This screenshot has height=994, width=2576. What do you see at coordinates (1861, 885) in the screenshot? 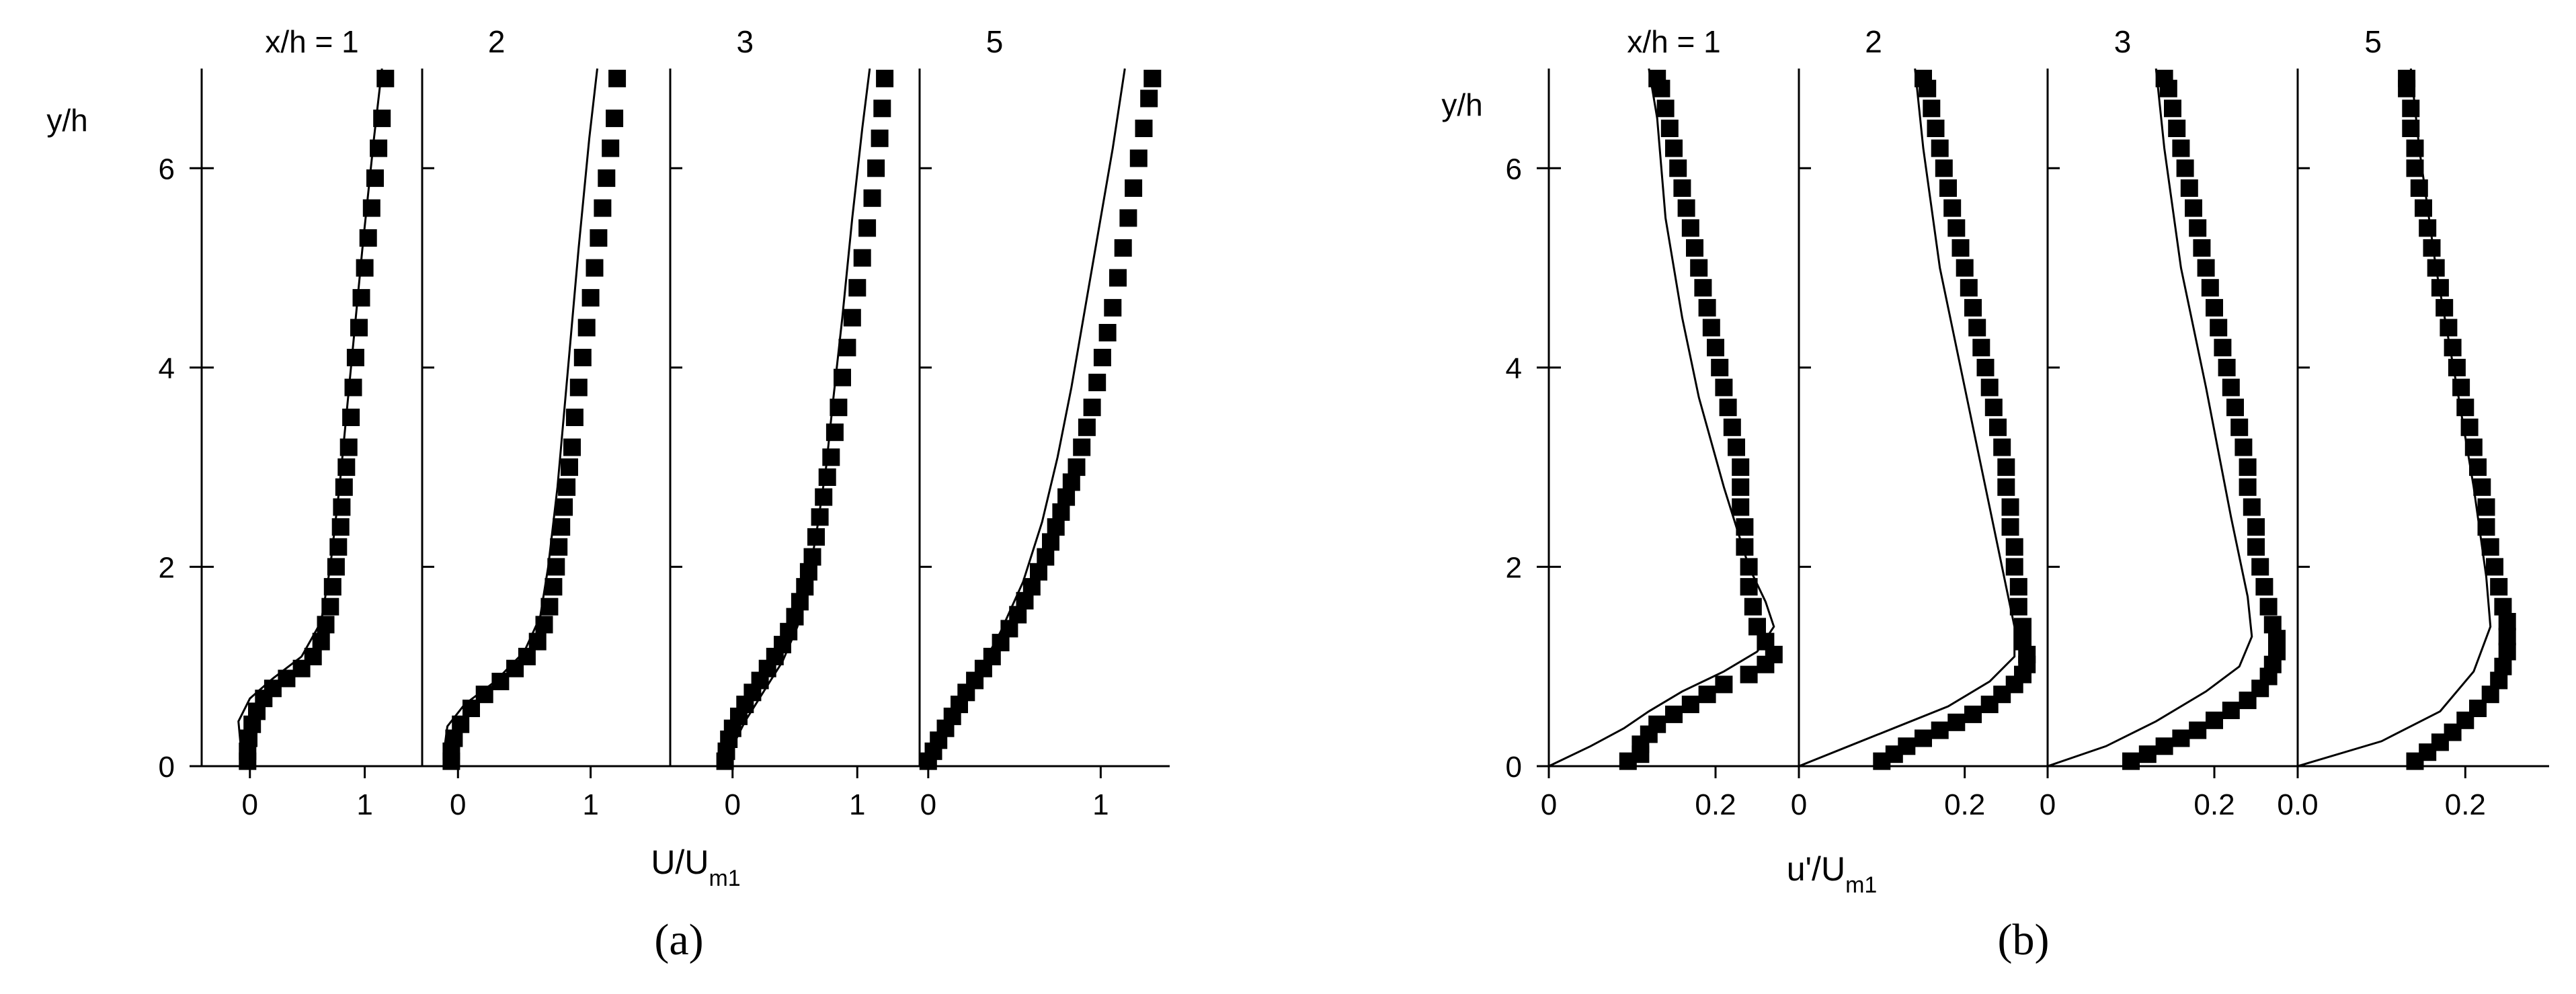
I see `x-axis-label-subscript: m1` at bounding box center [1861, 885].